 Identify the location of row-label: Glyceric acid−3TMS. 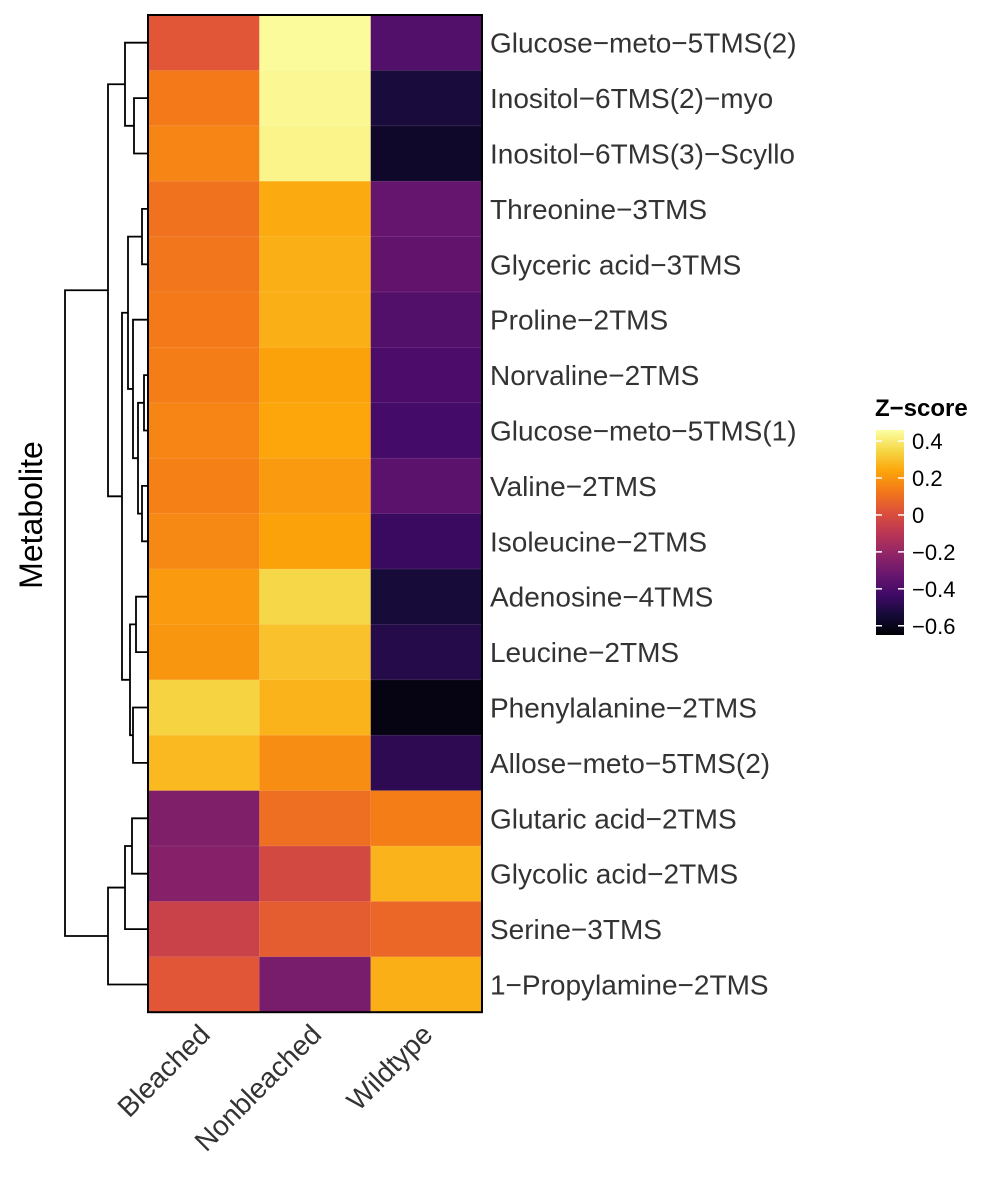
(615, 264).